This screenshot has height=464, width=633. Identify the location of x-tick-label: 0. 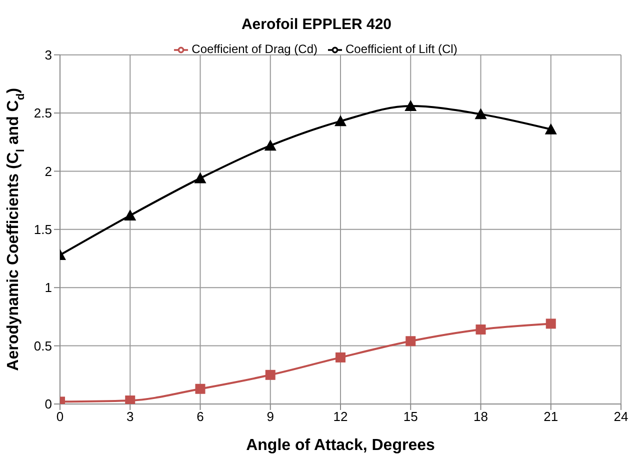
(60, 416).